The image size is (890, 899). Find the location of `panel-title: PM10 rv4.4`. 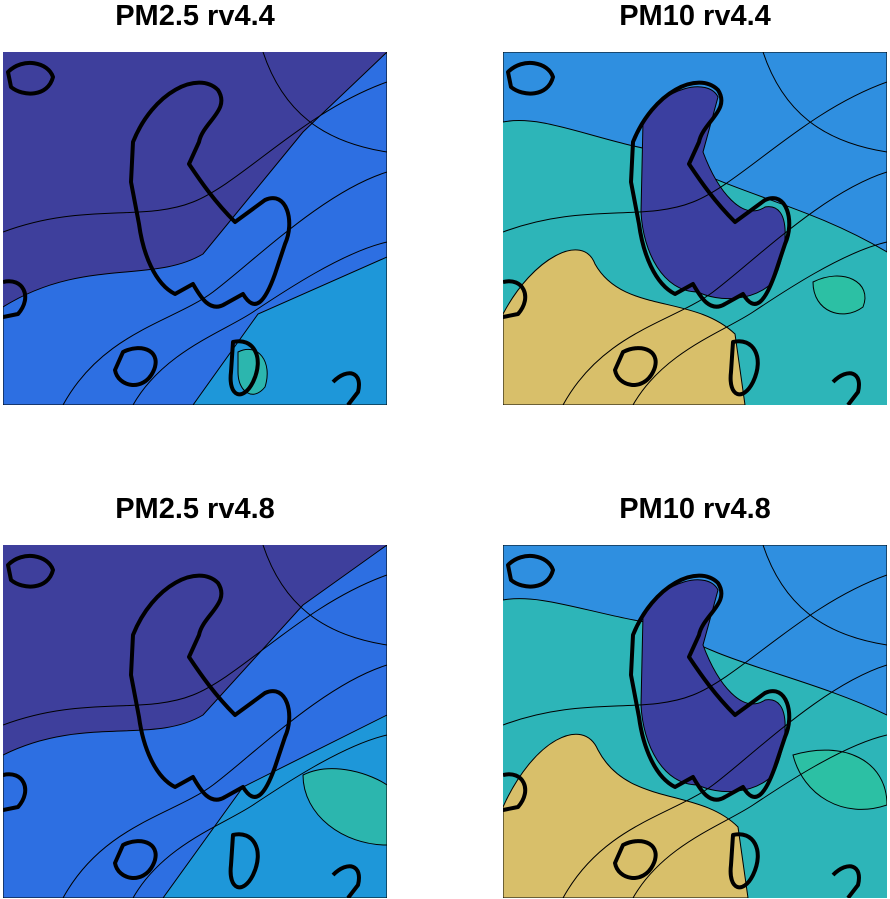

panel-title: PM10 rv4.4 is located at coordinates (695, 16).